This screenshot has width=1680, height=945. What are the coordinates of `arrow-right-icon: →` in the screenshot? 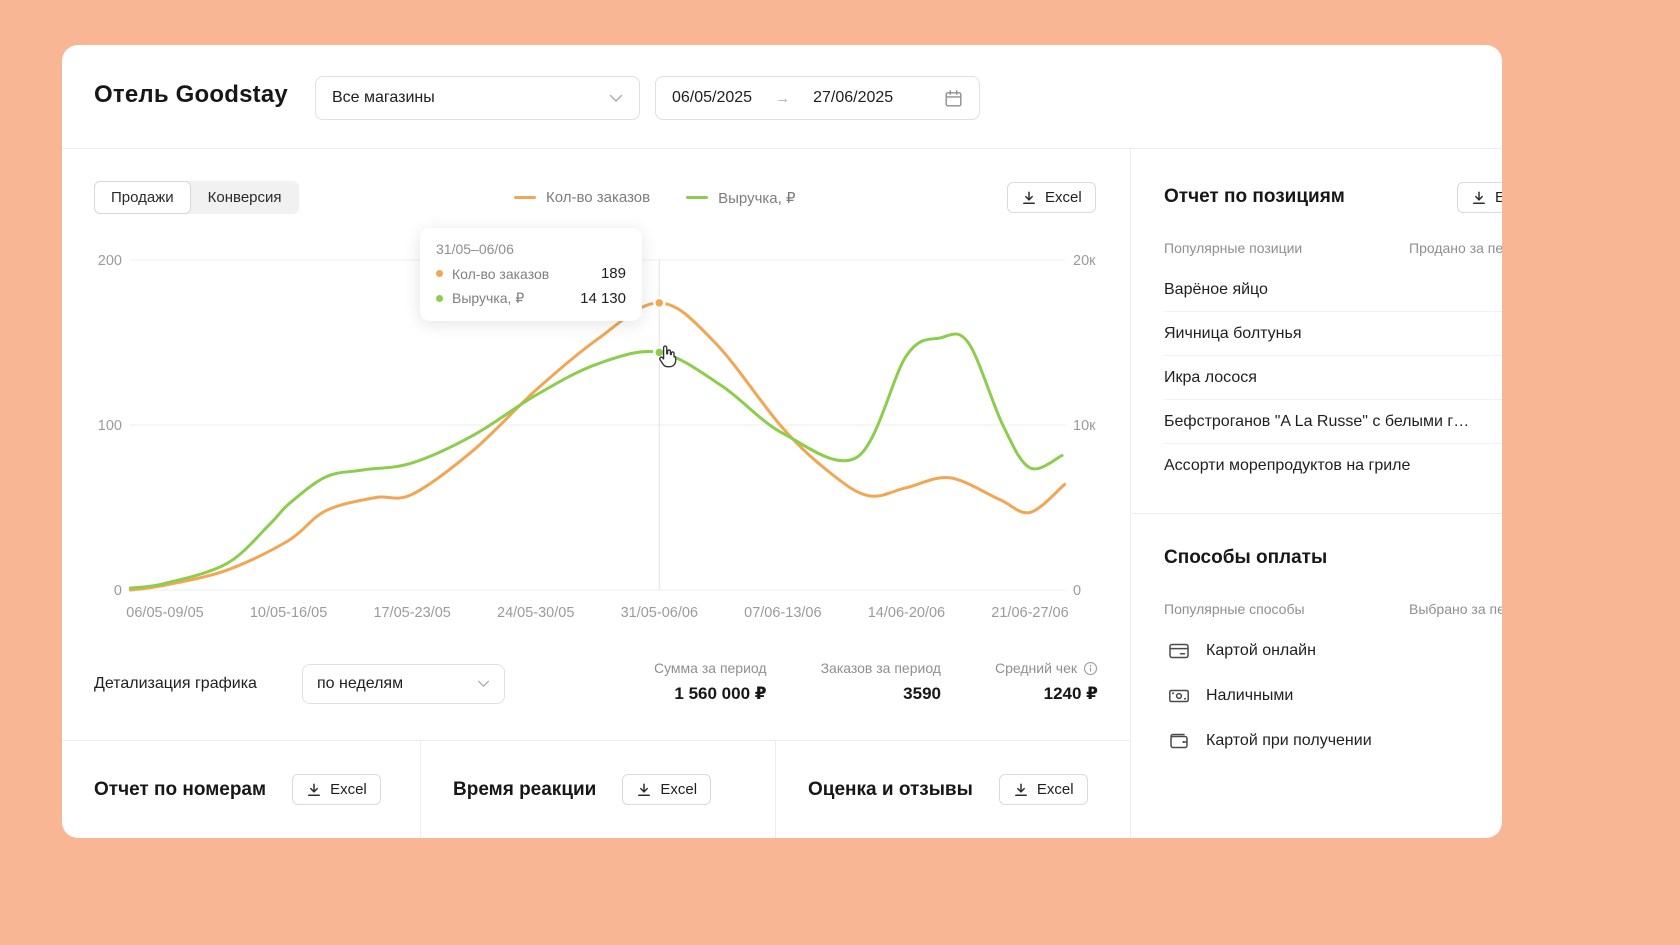 It's located at (783, 98).